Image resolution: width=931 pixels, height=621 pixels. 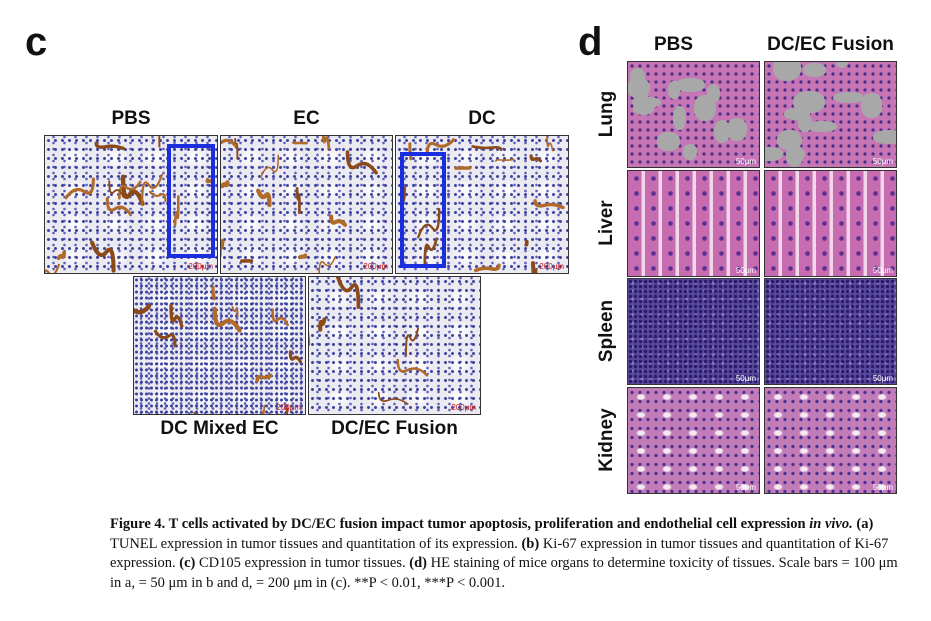 What do you see at coordinates (430, 582) in the screenshot?
I see `stats: **P < 0.01, ***P < 0.001.` at bounding box center [430, 582].